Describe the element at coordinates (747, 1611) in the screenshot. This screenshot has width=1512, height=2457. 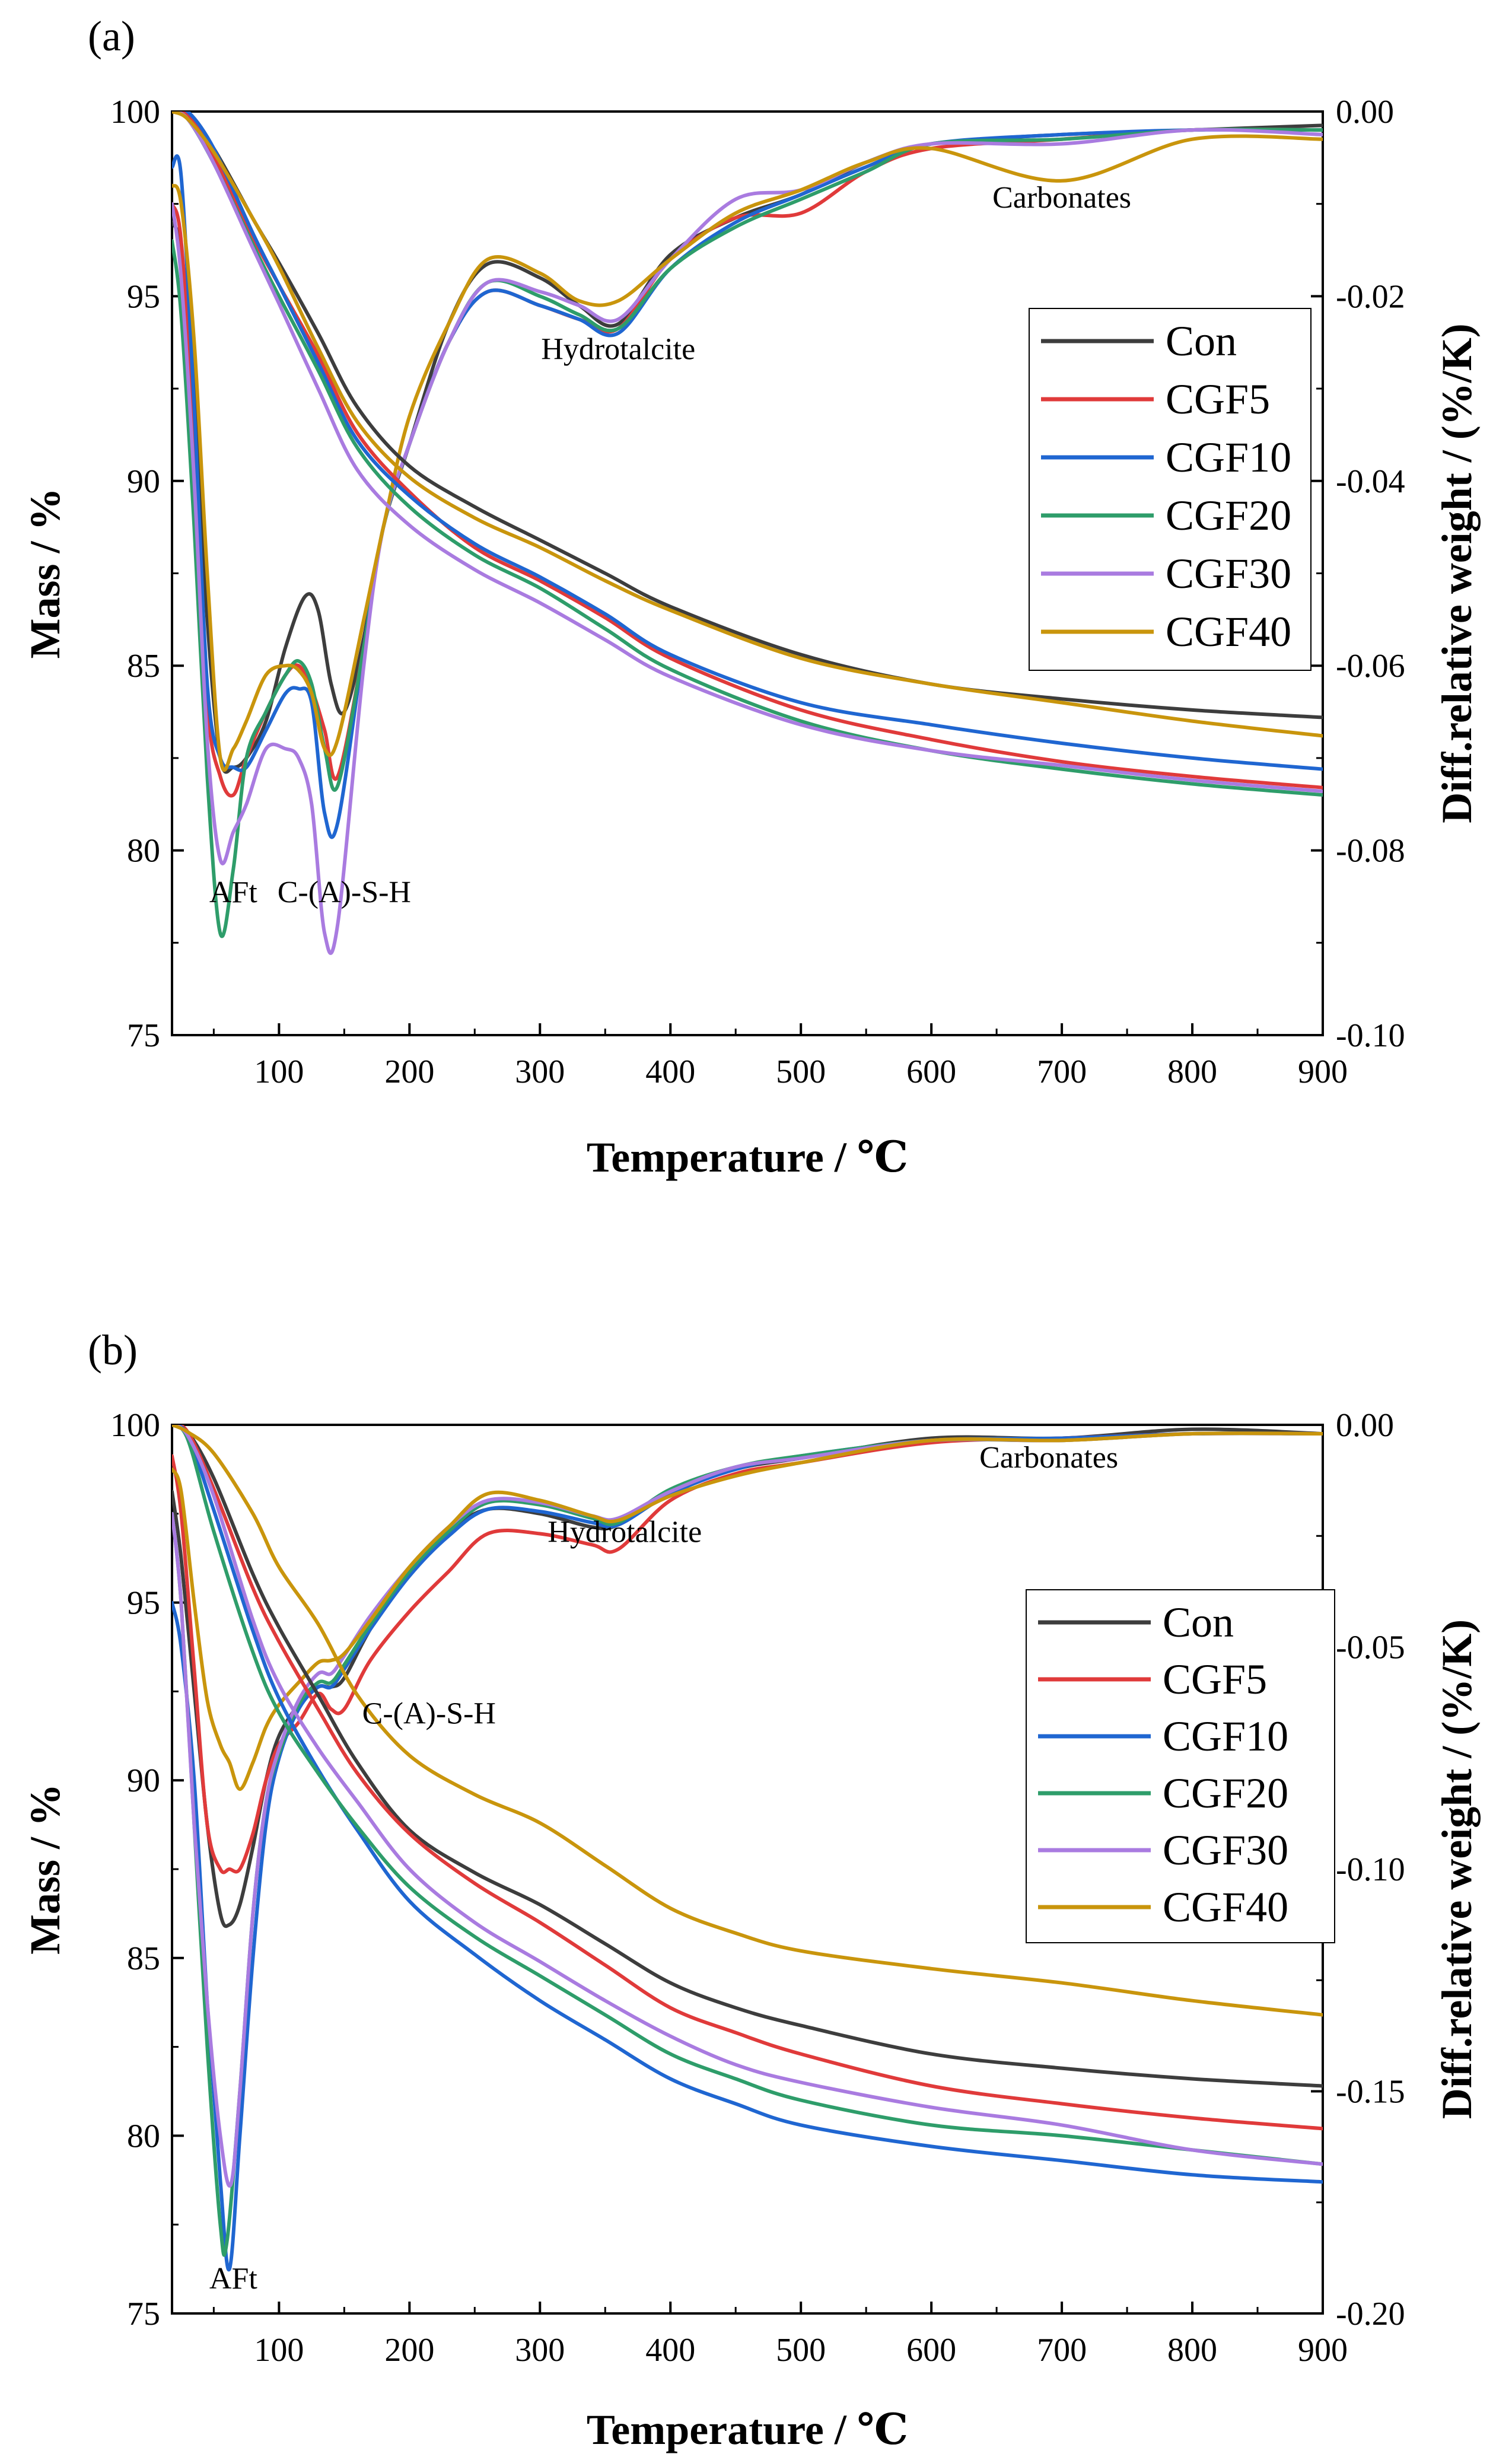
I see `dtg-line-cgf40` at that location.